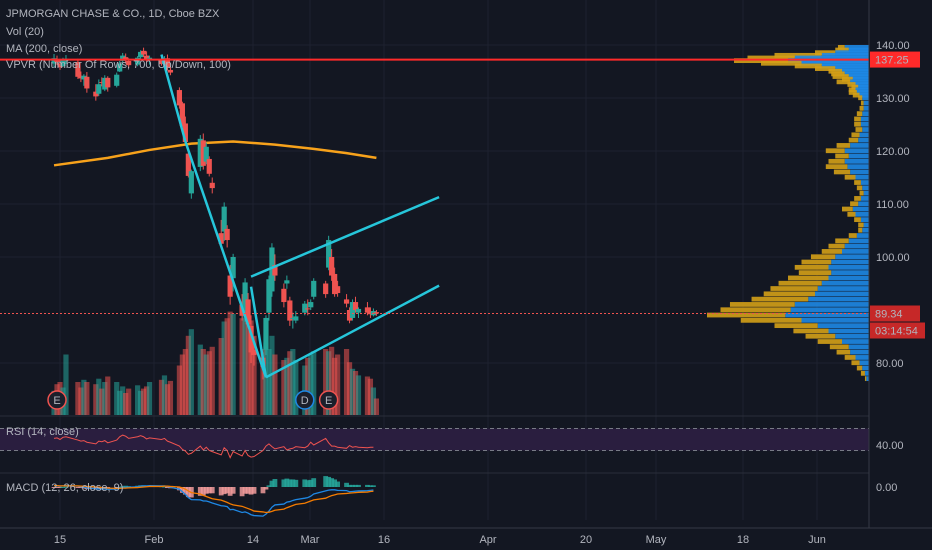  What do you see at coordinates (656, 540) in the screenshot?
I see `x-tick-label: May` at bounding box center [656, 540].